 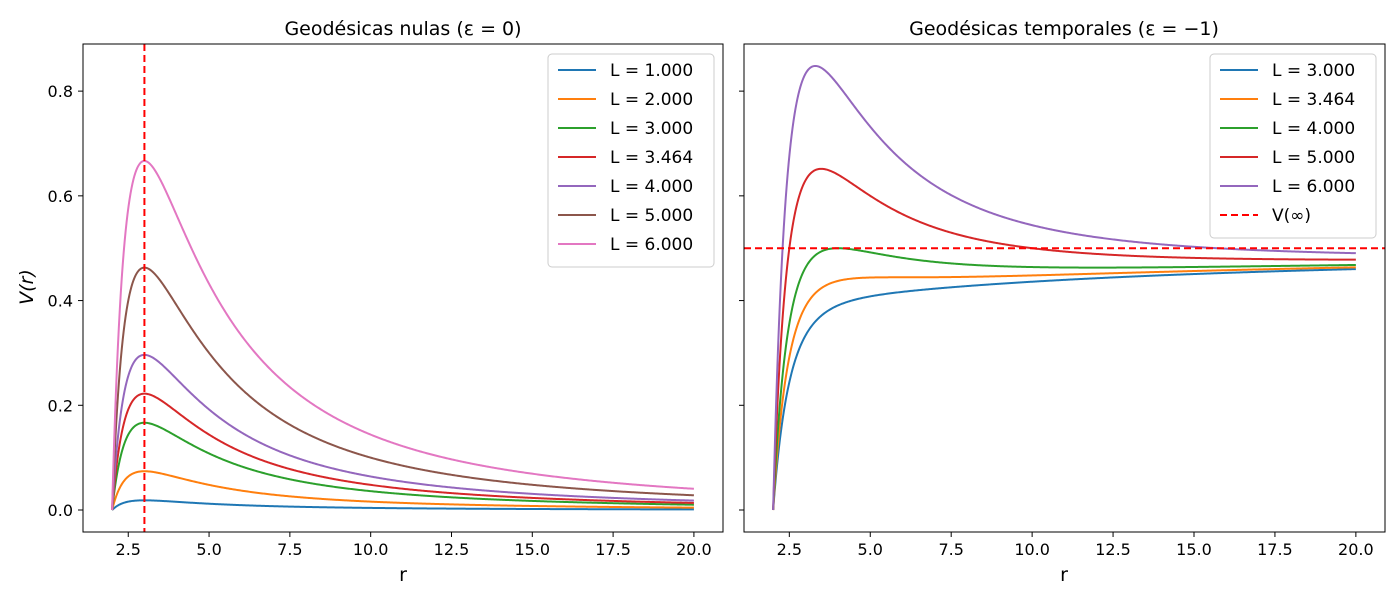 What do you see at coordinates (402, 29) in the screenshot?
I see `panel-title: Geodésicas nulas (ε = 0)` at bounding box center [402, 29].